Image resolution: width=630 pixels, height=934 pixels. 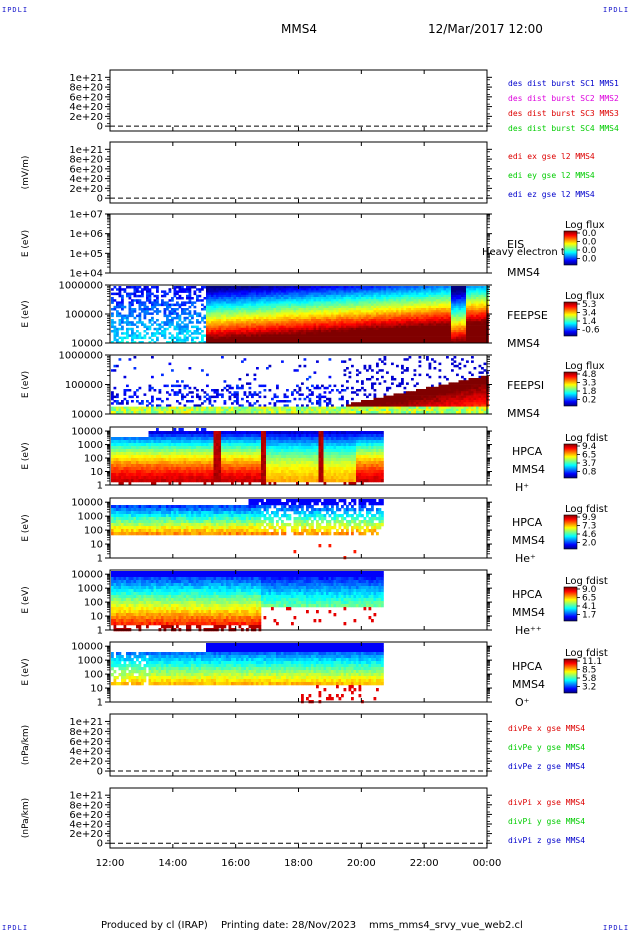 I want to click on colorbar-title: Log flux, so click(x=585, y=225).